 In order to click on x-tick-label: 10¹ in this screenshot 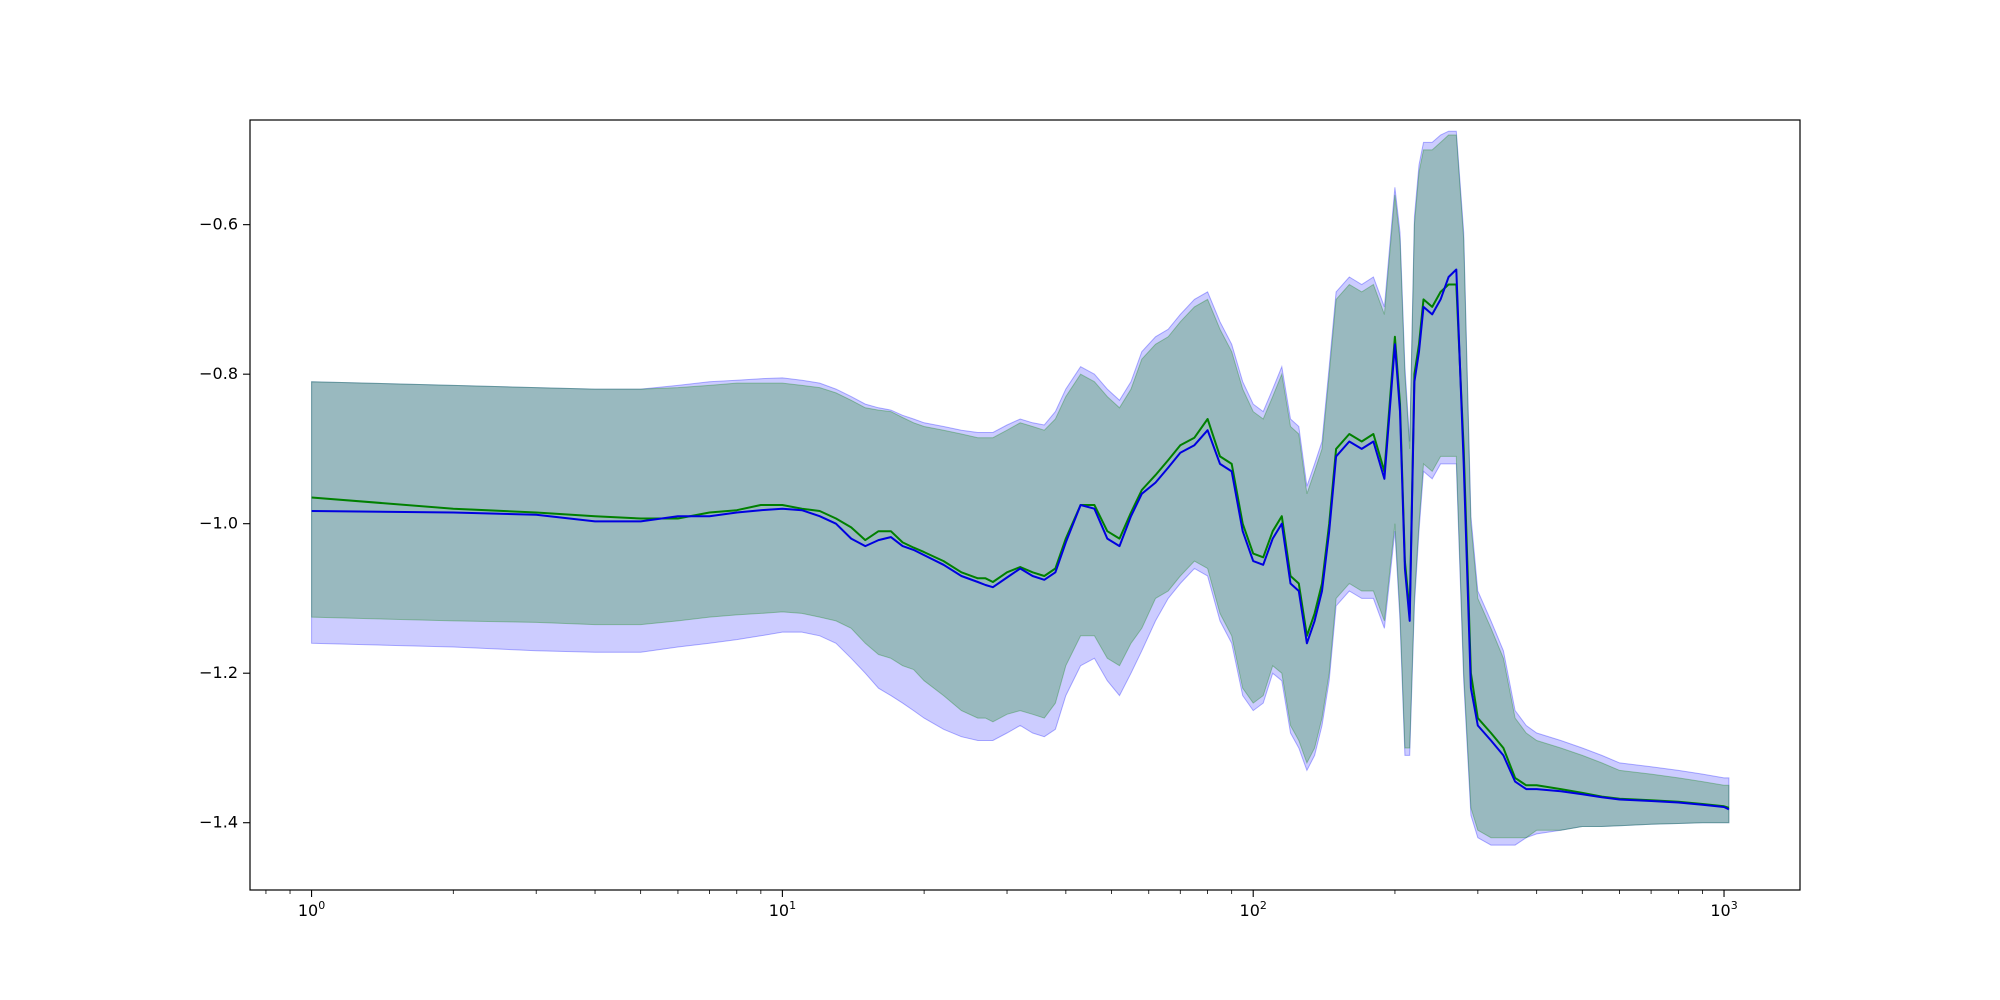, I will do `click(782, 909)`.